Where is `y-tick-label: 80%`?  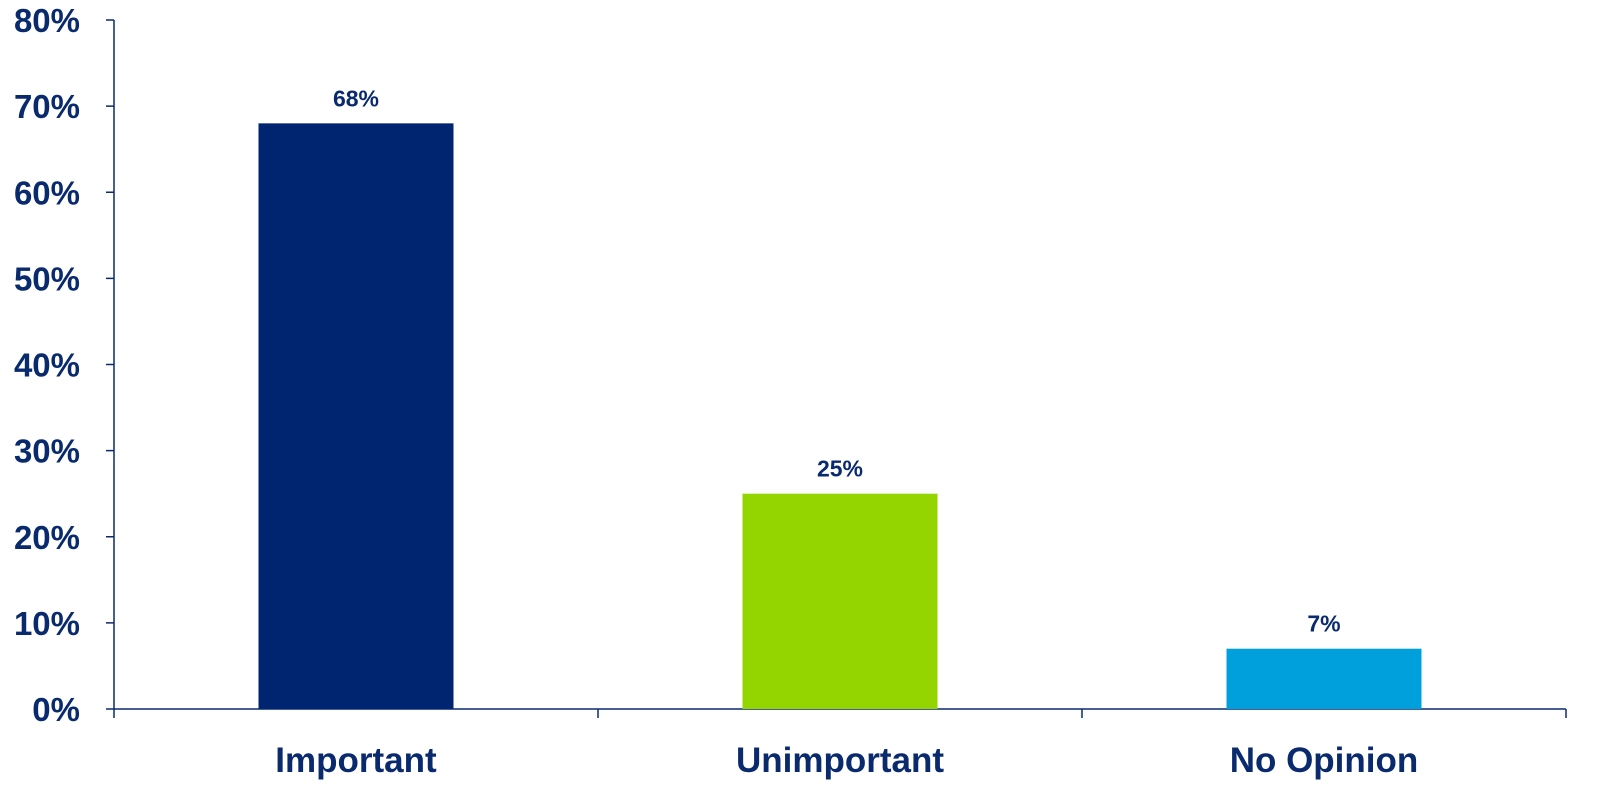
y-tick-label: 80% is located at coordinates (47, 20).